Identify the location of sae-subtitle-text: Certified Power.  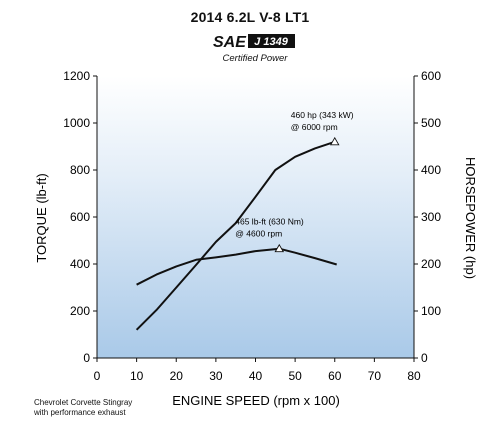
(256, 58).